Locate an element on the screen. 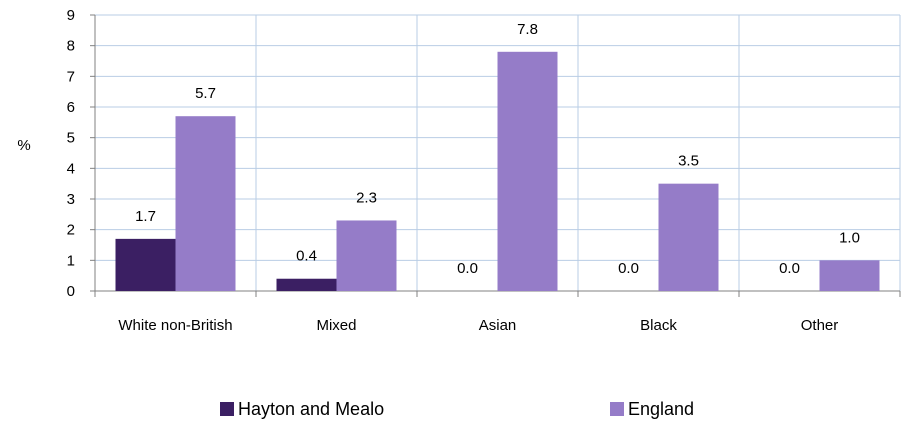  data-label: 7.8 is located at coordinates (527, 29).